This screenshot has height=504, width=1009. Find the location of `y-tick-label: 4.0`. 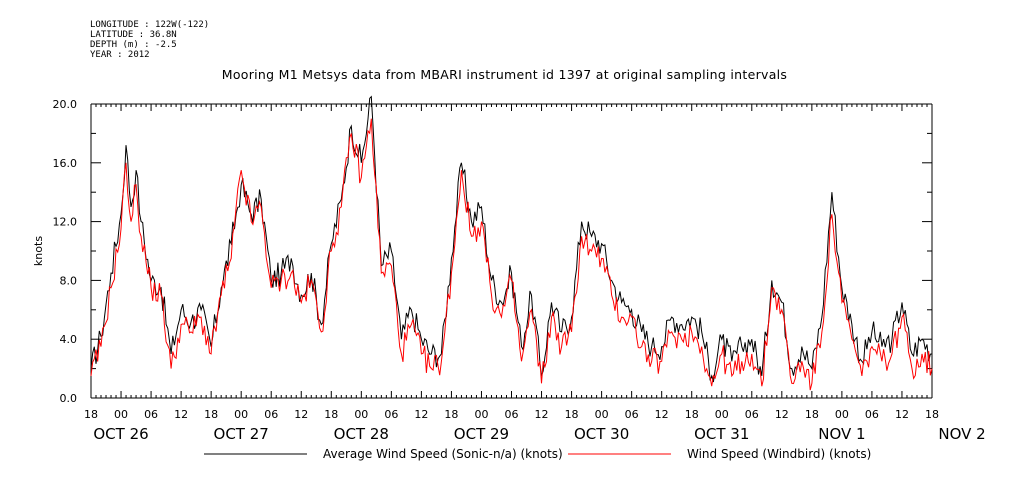

y-tick-label: 4.0 is located at coordinates (69, 339).